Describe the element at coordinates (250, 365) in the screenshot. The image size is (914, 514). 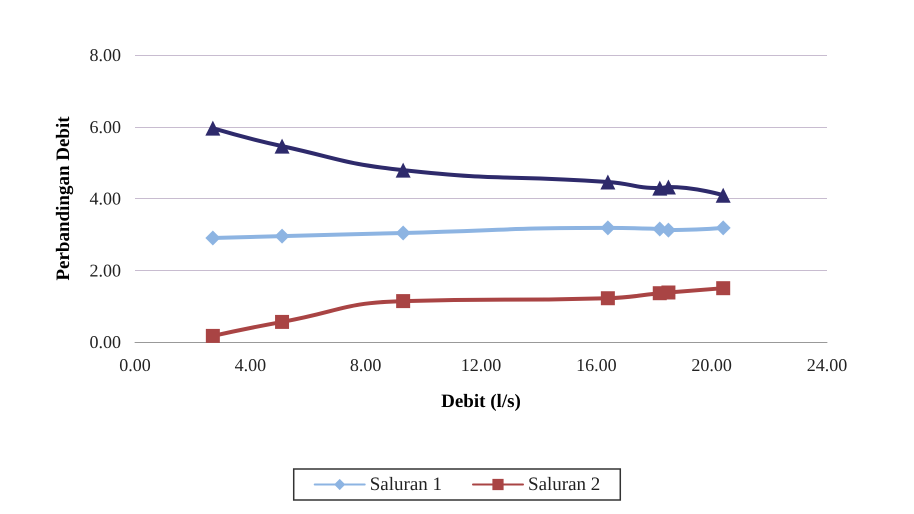
I see `x-tick-label: 4.00` at that location.